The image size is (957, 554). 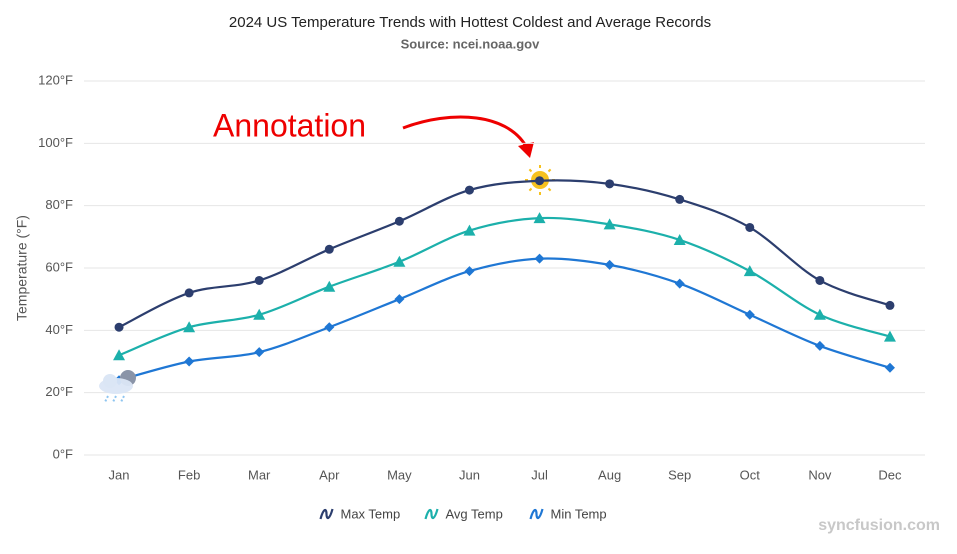 What do you see at coordinates (469, 474) in the screenshot?
I see `x-tick-label: Jun` at bounding box center [469, 474].